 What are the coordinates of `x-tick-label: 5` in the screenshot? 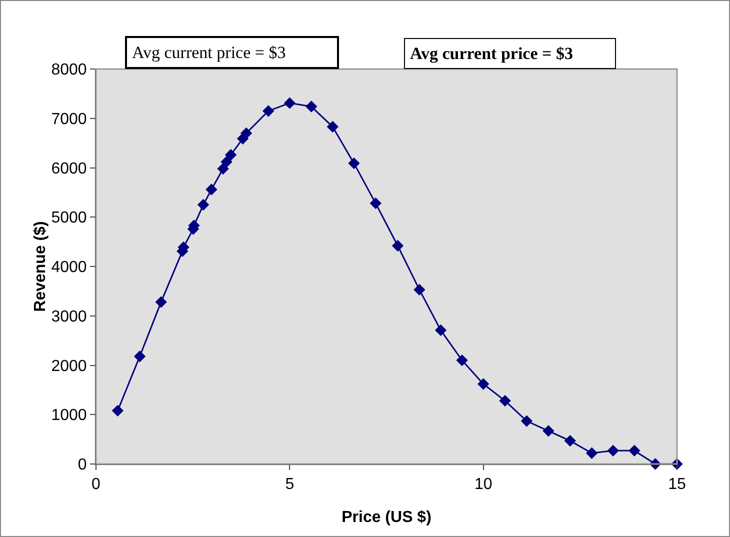 It's located at (289, 485).